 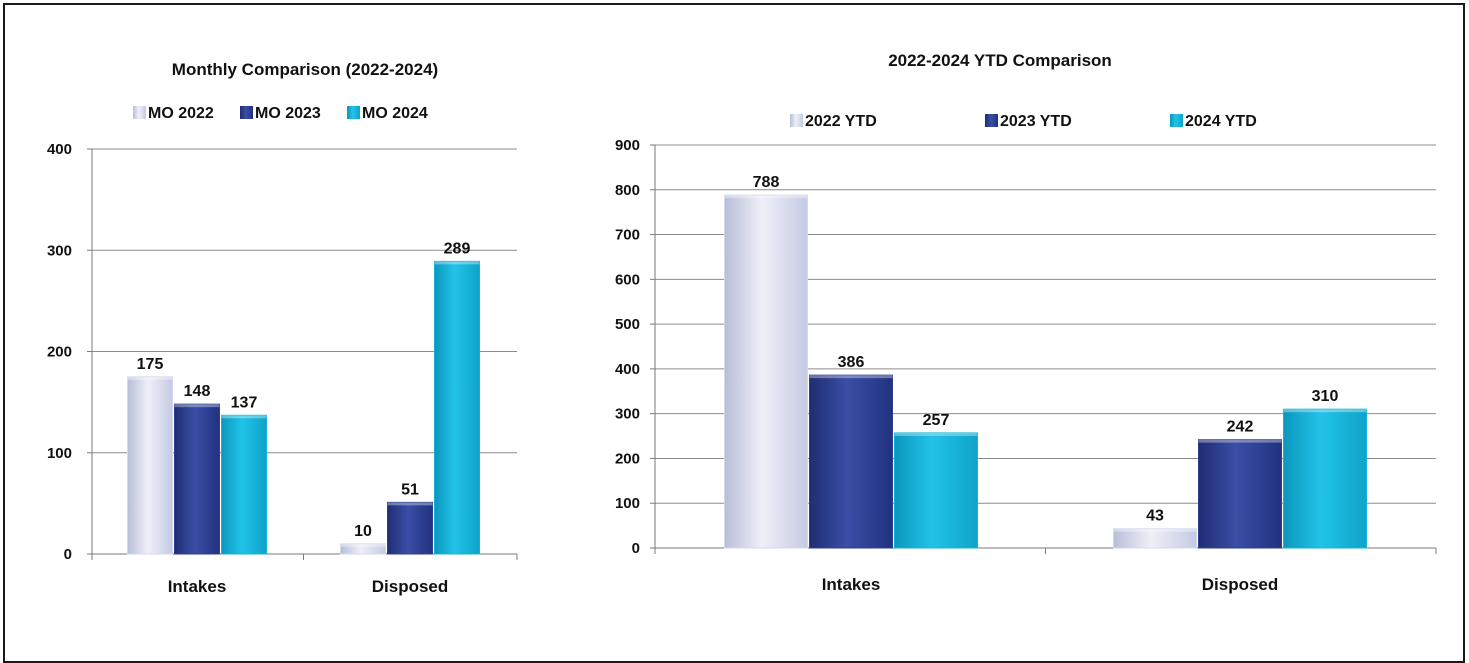 I want to click on monthly-bar-top-intakes-mo-2022, so click(x=150, y=378).